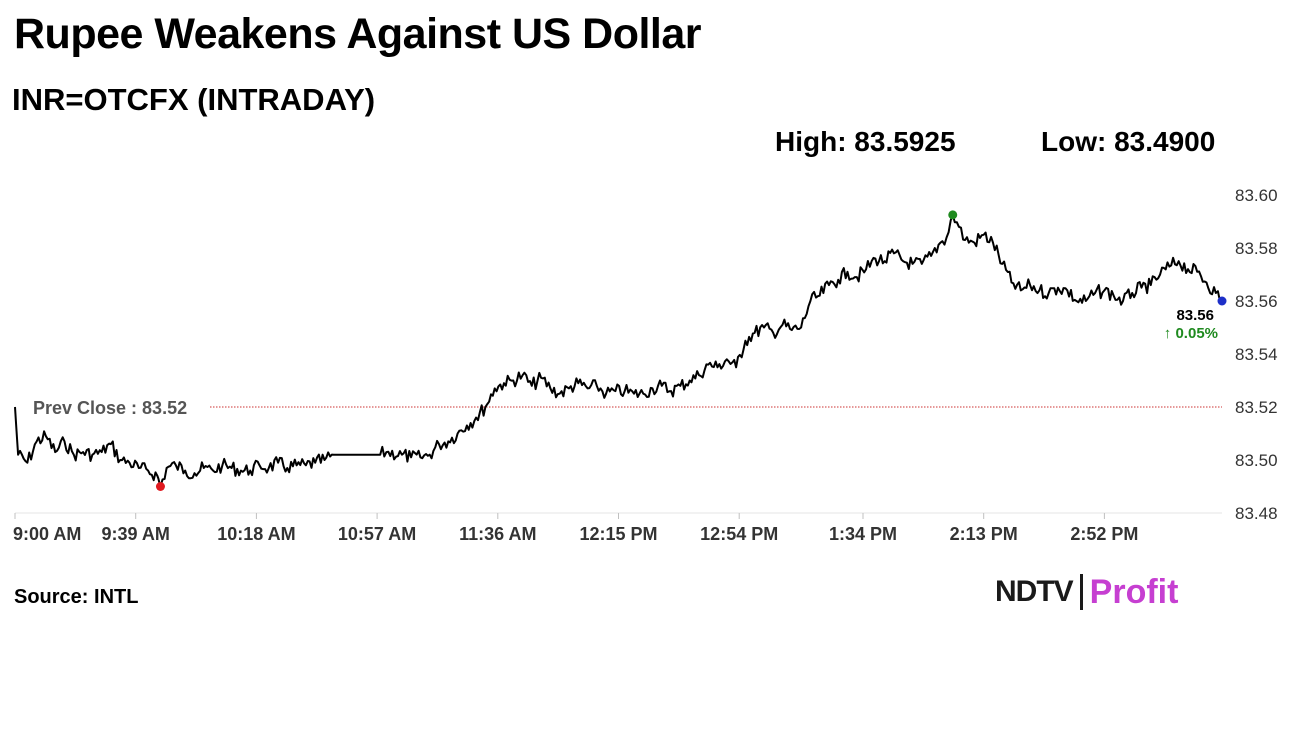 The image size is (1296, 729). What do you see at coordinates (1081, 592) in the screenshot?
I see `logo-divider` at bounding box center [1081, 592].